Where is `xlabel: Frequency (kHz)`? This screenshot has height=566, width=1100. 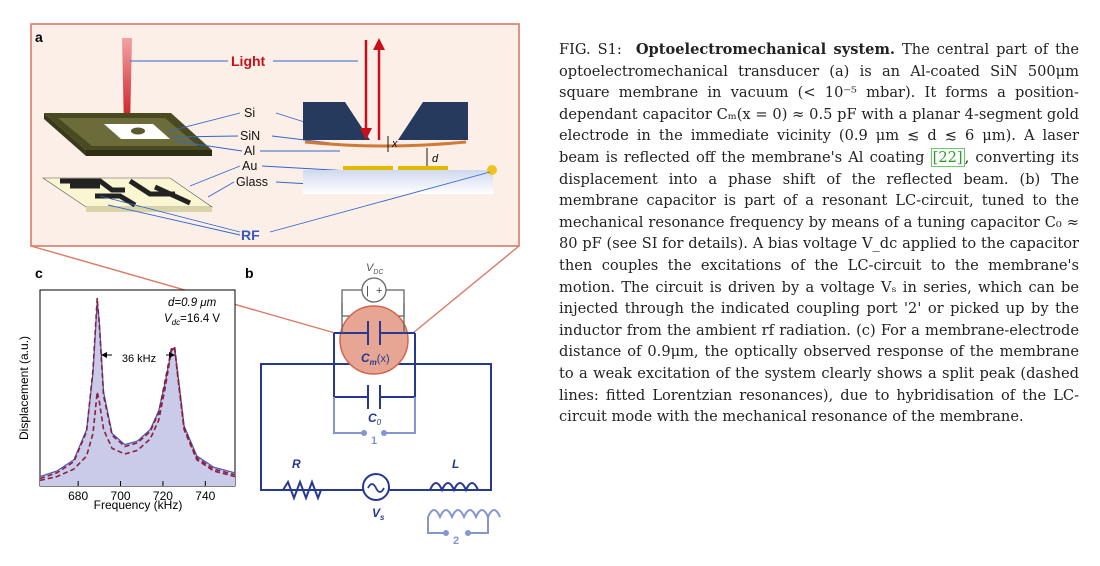 xlabel: Frequency (kHz) is located at coordinates (138, 505).